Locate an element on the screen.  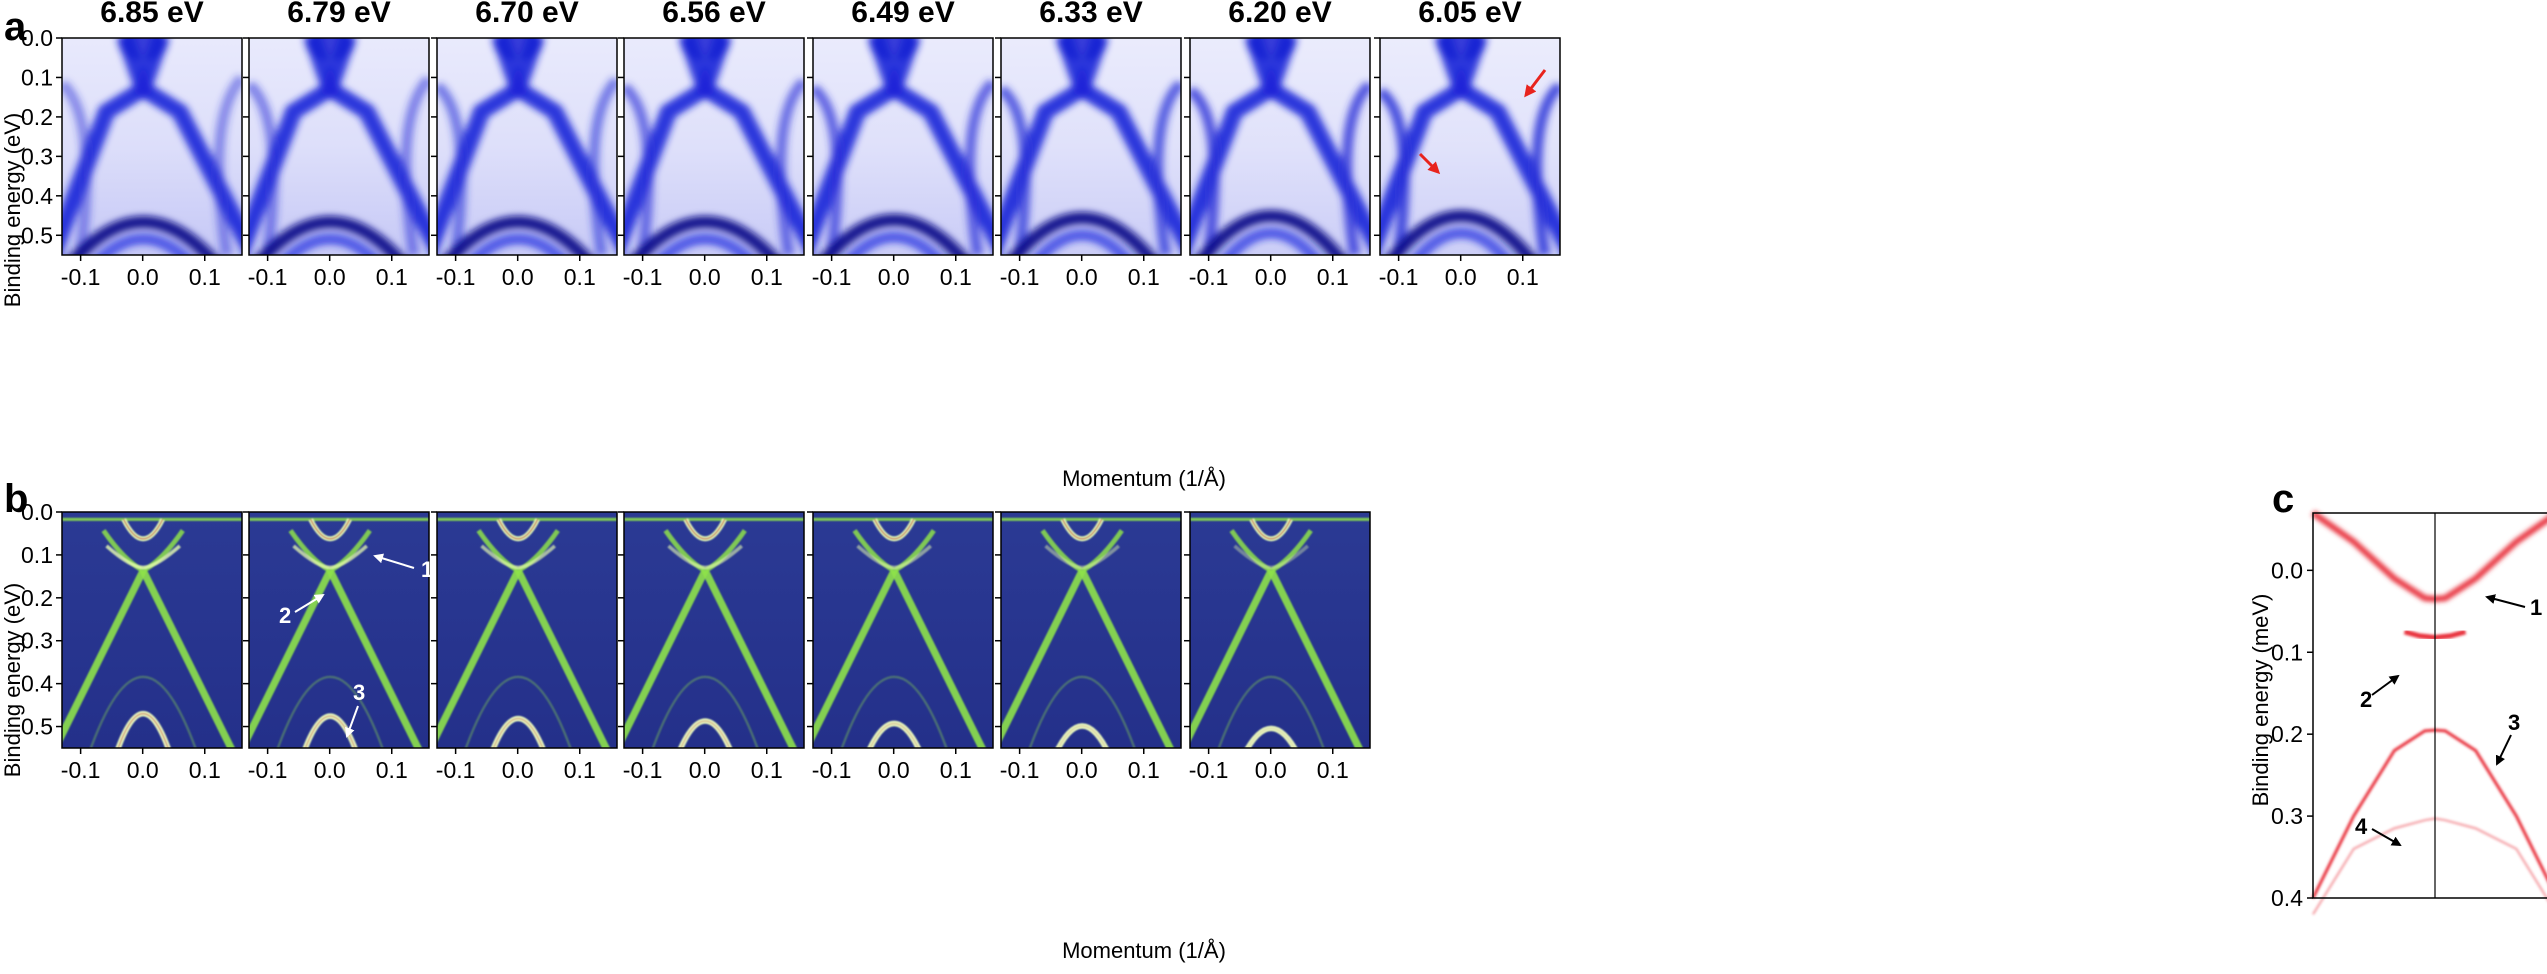
panel-a-spectrum: 6.70 eV -0.1 0.0 0.1 is located at coordinates (524, 145).